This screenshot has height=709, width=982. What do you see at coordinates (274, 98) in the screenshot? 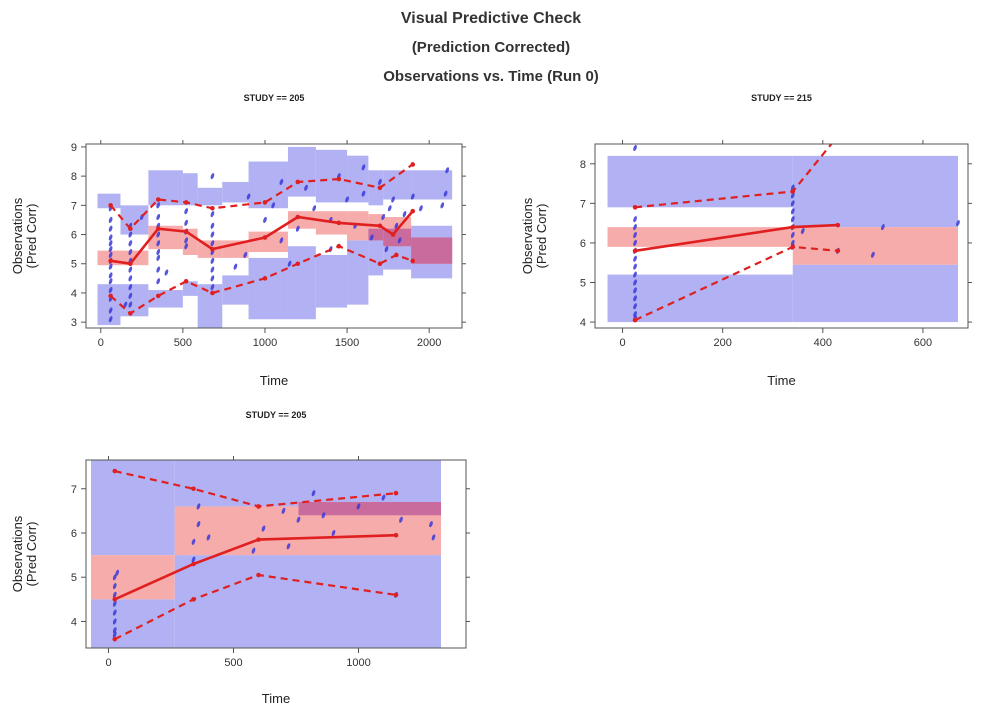
I see `panel-strip-label: STUDY == 205` at bounding box center [274, 98].